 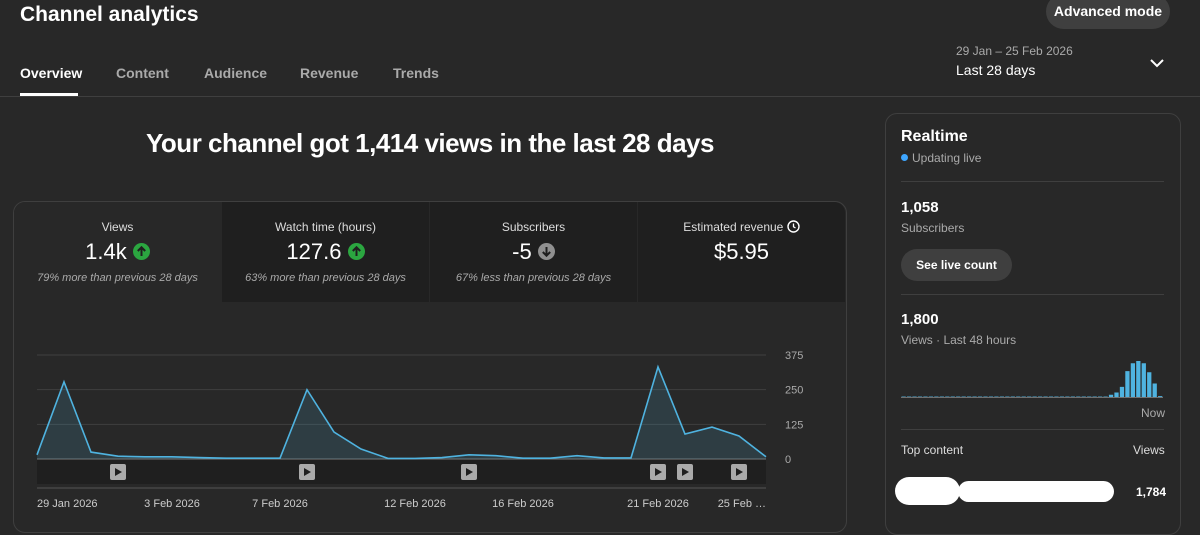 I want to click on metric-label: Estimated revenue, so click(x=741, y=227).